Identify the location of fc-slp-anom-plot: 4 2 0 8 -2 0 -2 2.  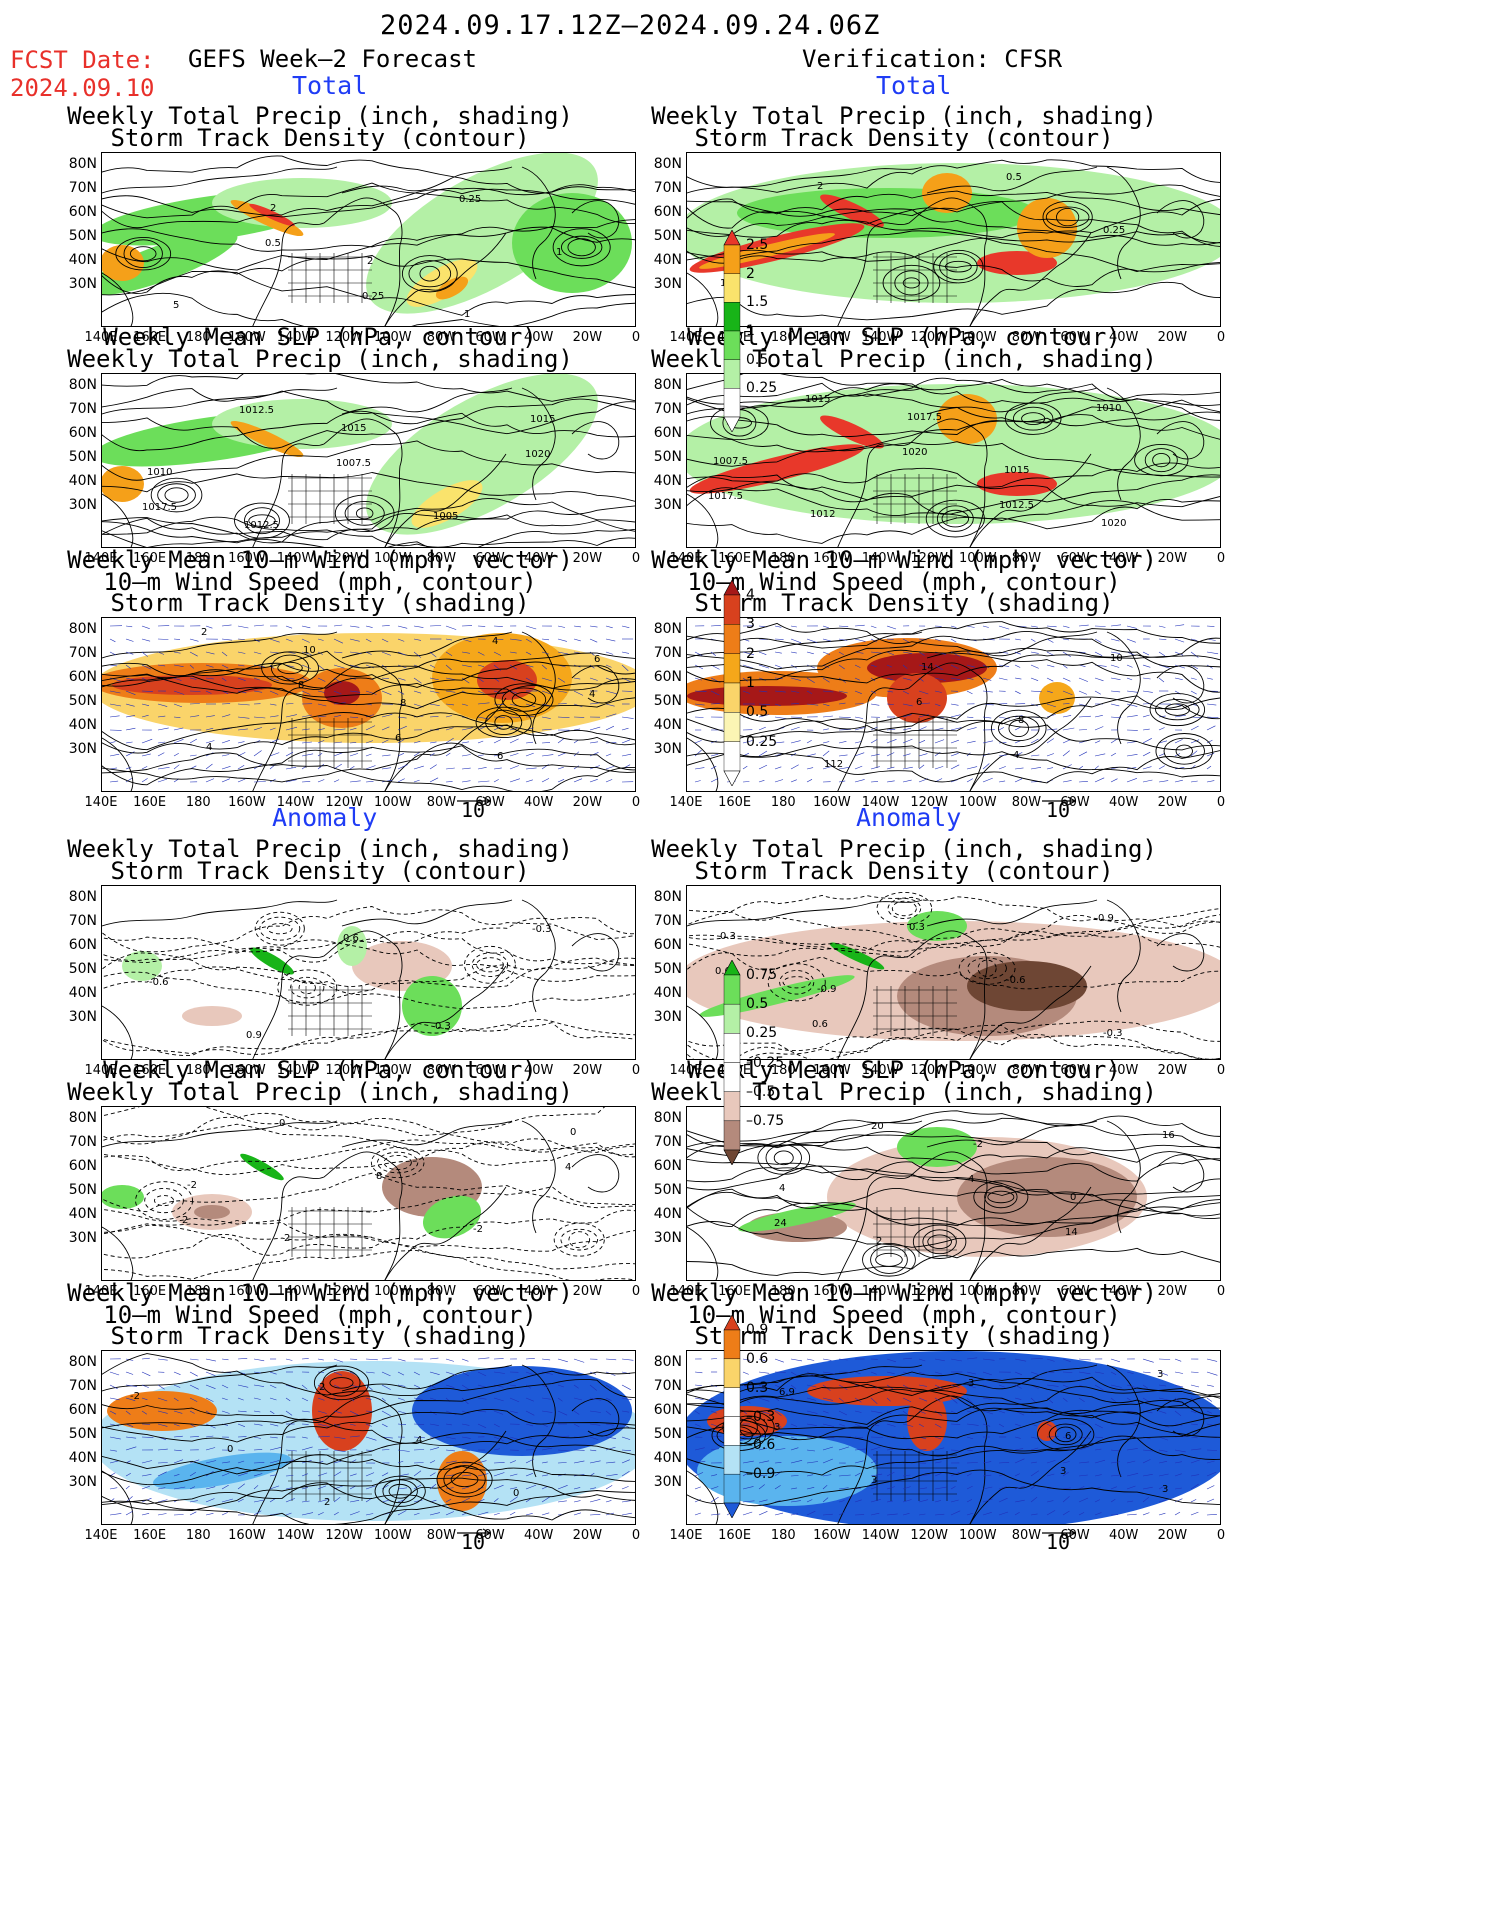
(368, 1193).